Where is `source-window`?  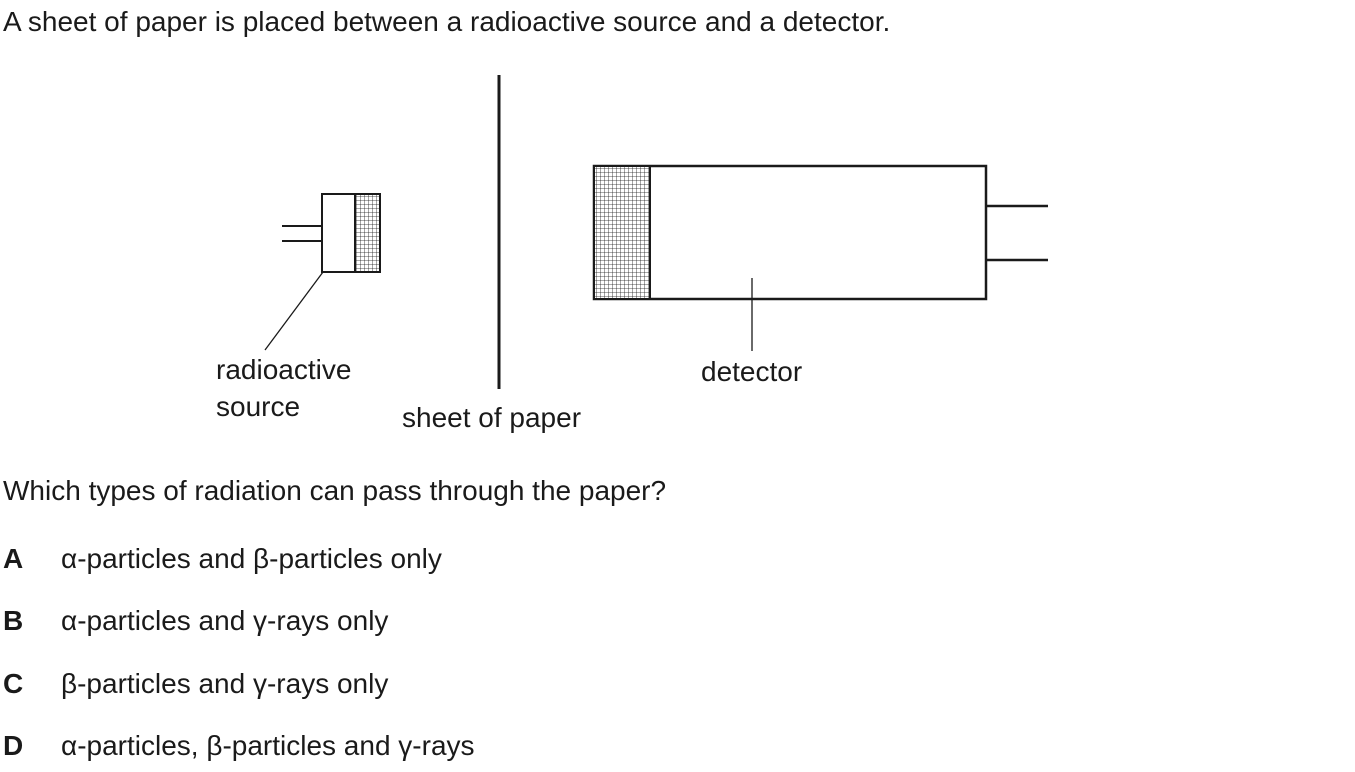 source-window is located at coordinates (367, 233).